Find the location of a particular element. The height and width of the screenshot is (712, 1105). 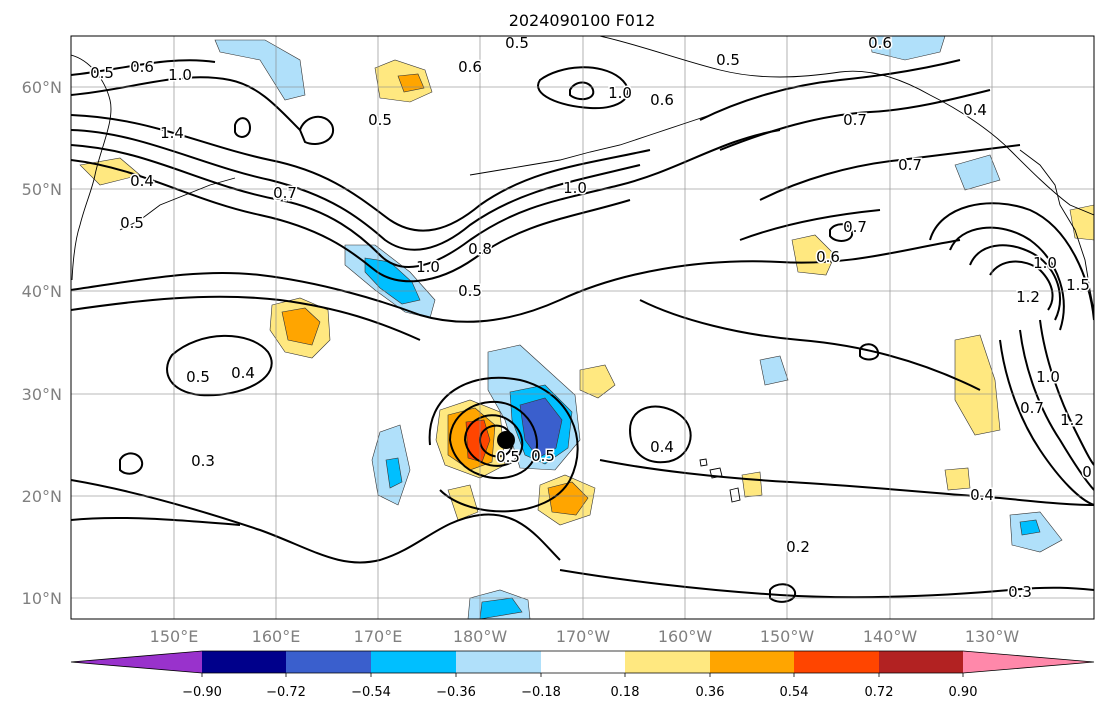

contour-label: 1.5 is located at coordinates (1078, 285).